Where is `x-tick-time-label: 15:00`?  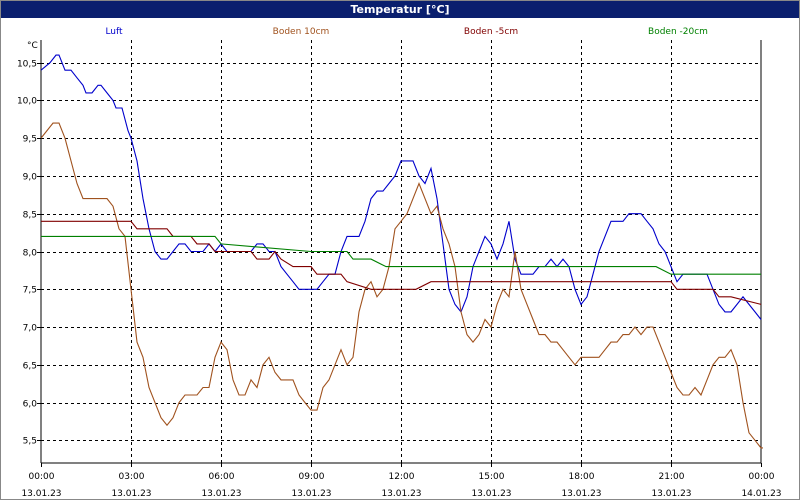
x-tick-time-label: 15:00 is located at coordinates (492, 477).